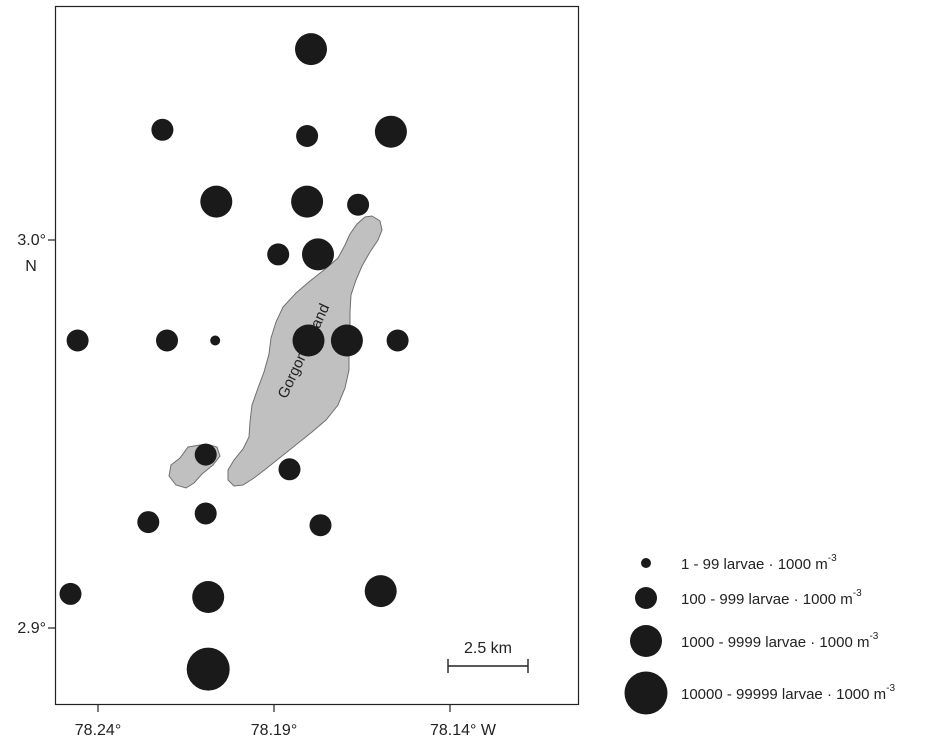  Describe the element at coordinates (780, 641) in the screenshot. I see `legend-label: 1000 - 9999 larvae · 1000 m-3` at that location.